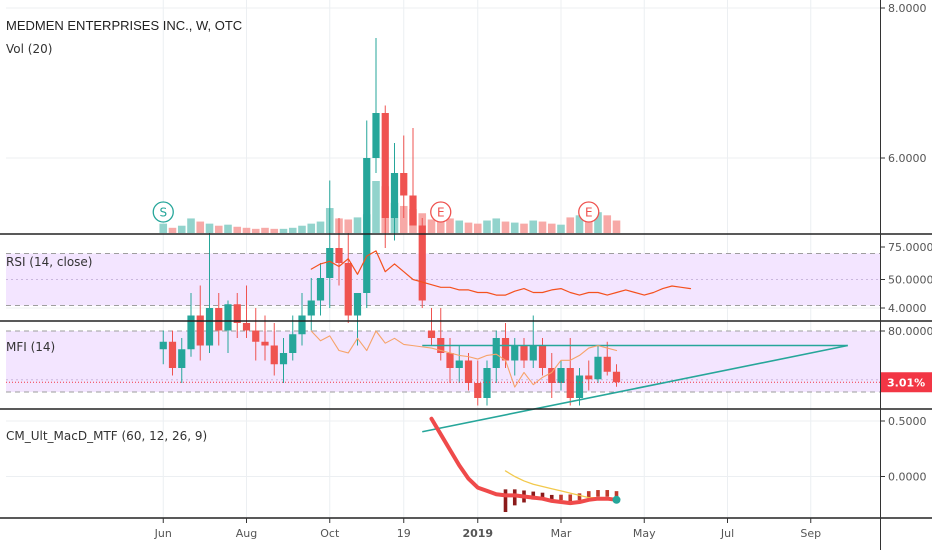 The height and width of the screenshot is (550, 932). Describe the element at coordinates (49, 262) in the screenshot. I see `rsi-title: RSI (14, close)` at that location.